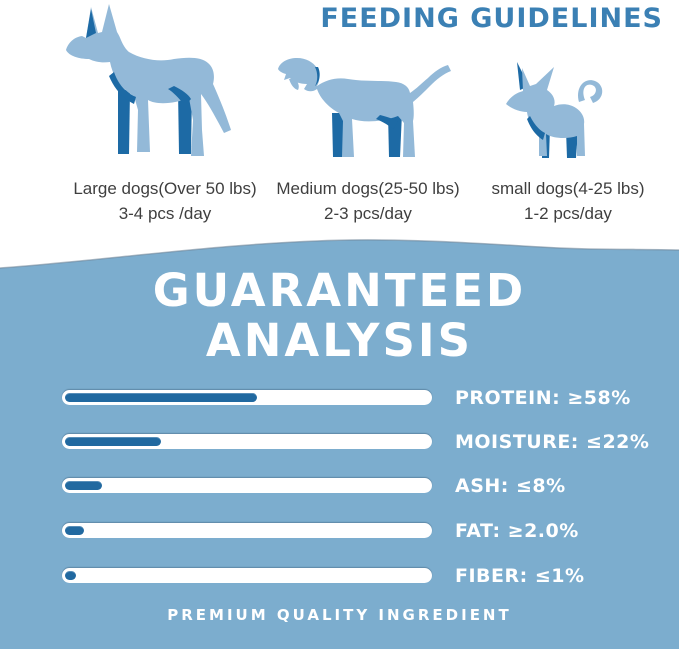  What do you see at coordinates (517, 530) in the screenshot?
I see `fat-label: FAT: ≥2.0%` at bounding box center [517, 530].